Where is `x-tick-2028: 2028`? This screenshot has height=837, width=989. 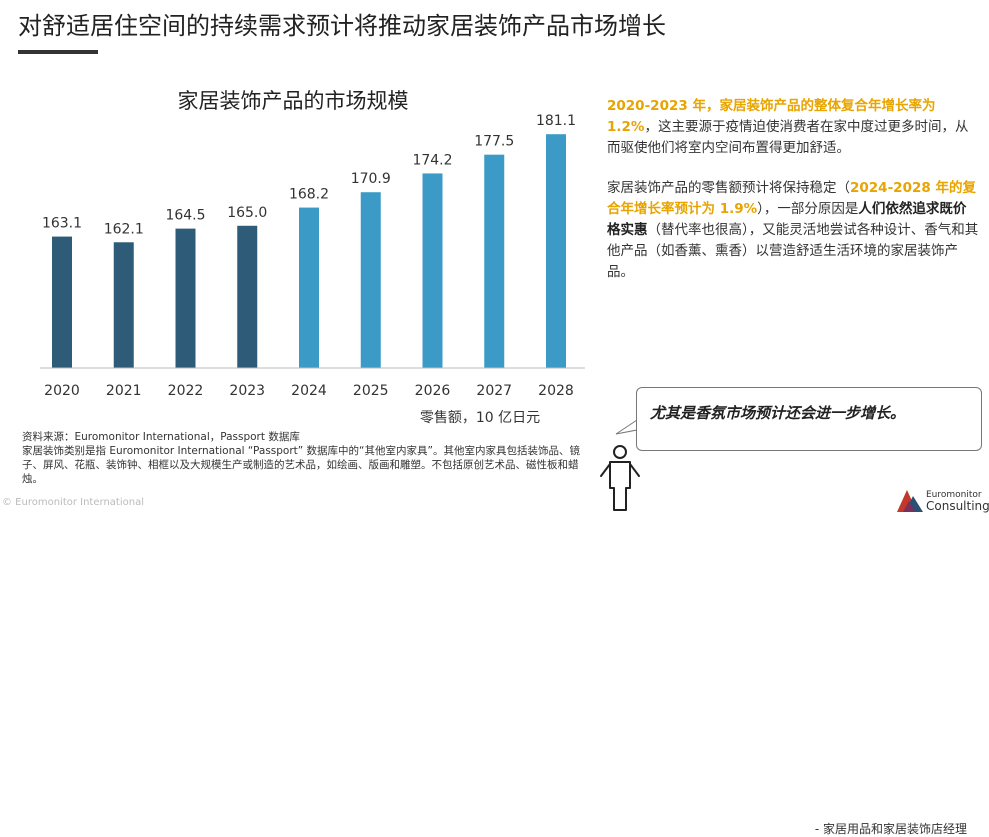 x-tick-2028: 2028 is located at coordinates (556, 391).